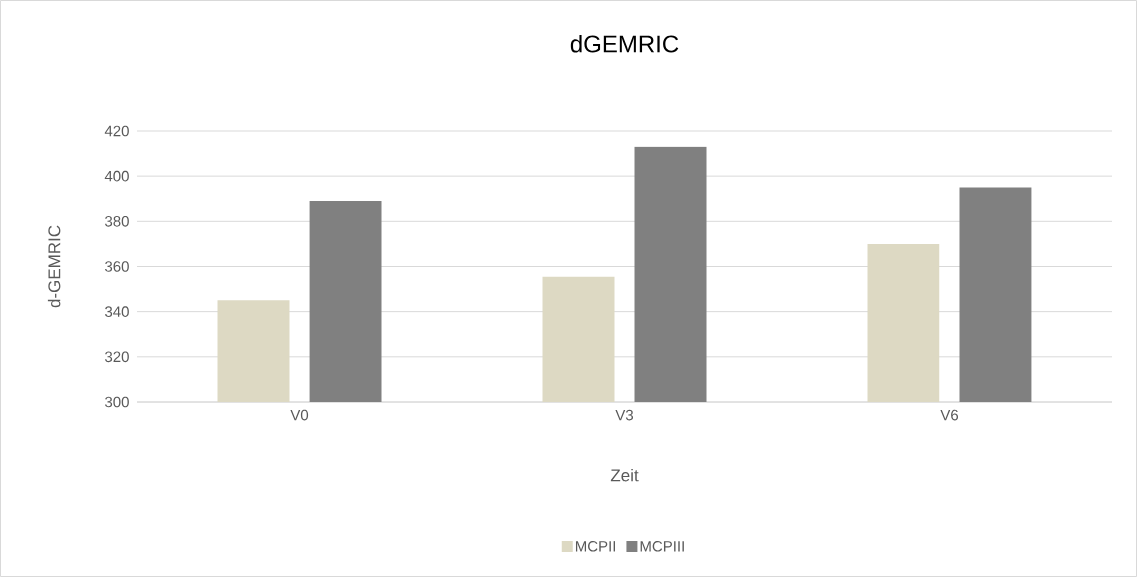  What do you see at coordinates (662, 546) in the screenshot?
I see `legend-label: MCPIII` at bounding box center [662, 546].